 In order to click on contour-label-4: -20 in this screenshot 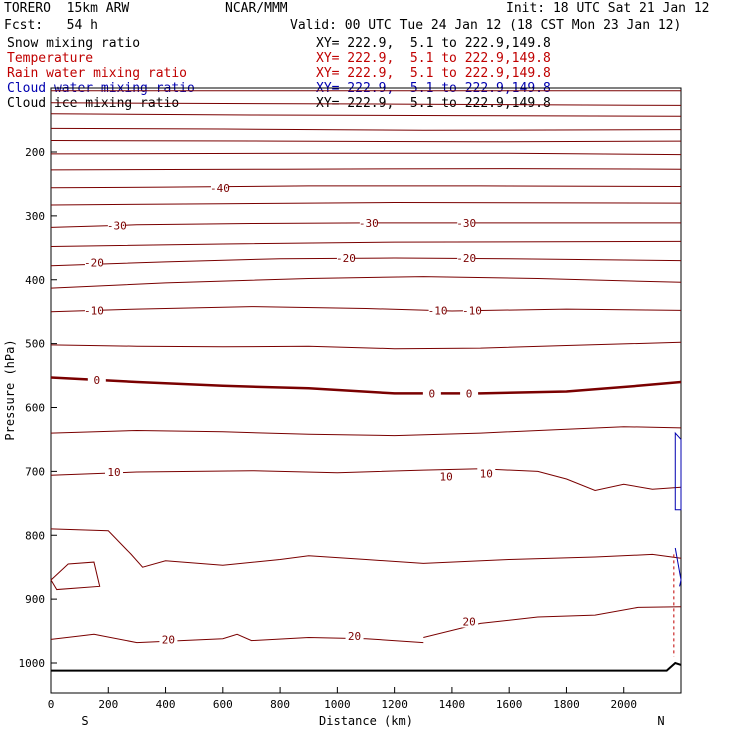, I will do `click(94, 263)`.